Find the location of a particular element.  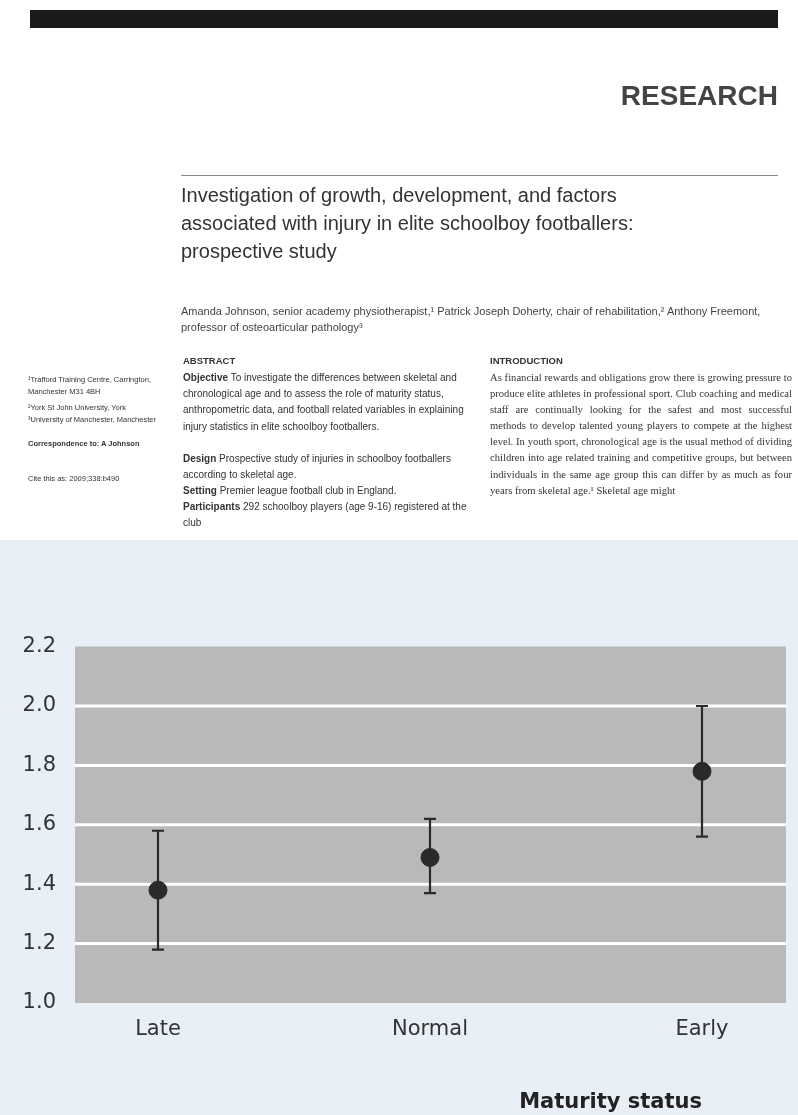

text: RESEARCH is located at coordinates (698, 96).